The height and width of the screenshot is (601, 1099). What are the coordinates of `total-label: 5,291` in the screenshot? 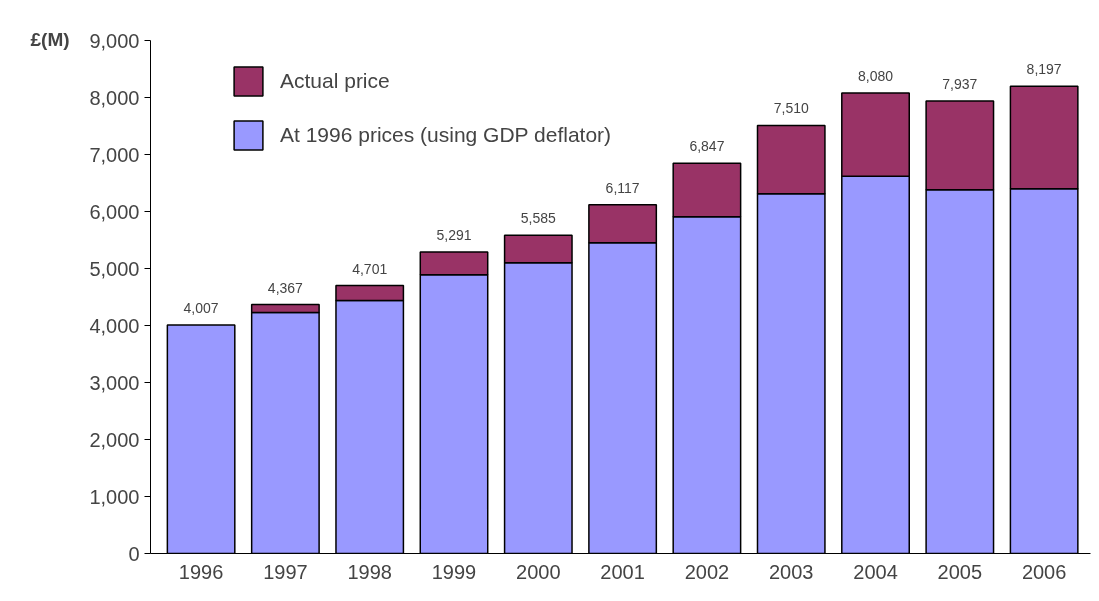 It's located at (454, 234).